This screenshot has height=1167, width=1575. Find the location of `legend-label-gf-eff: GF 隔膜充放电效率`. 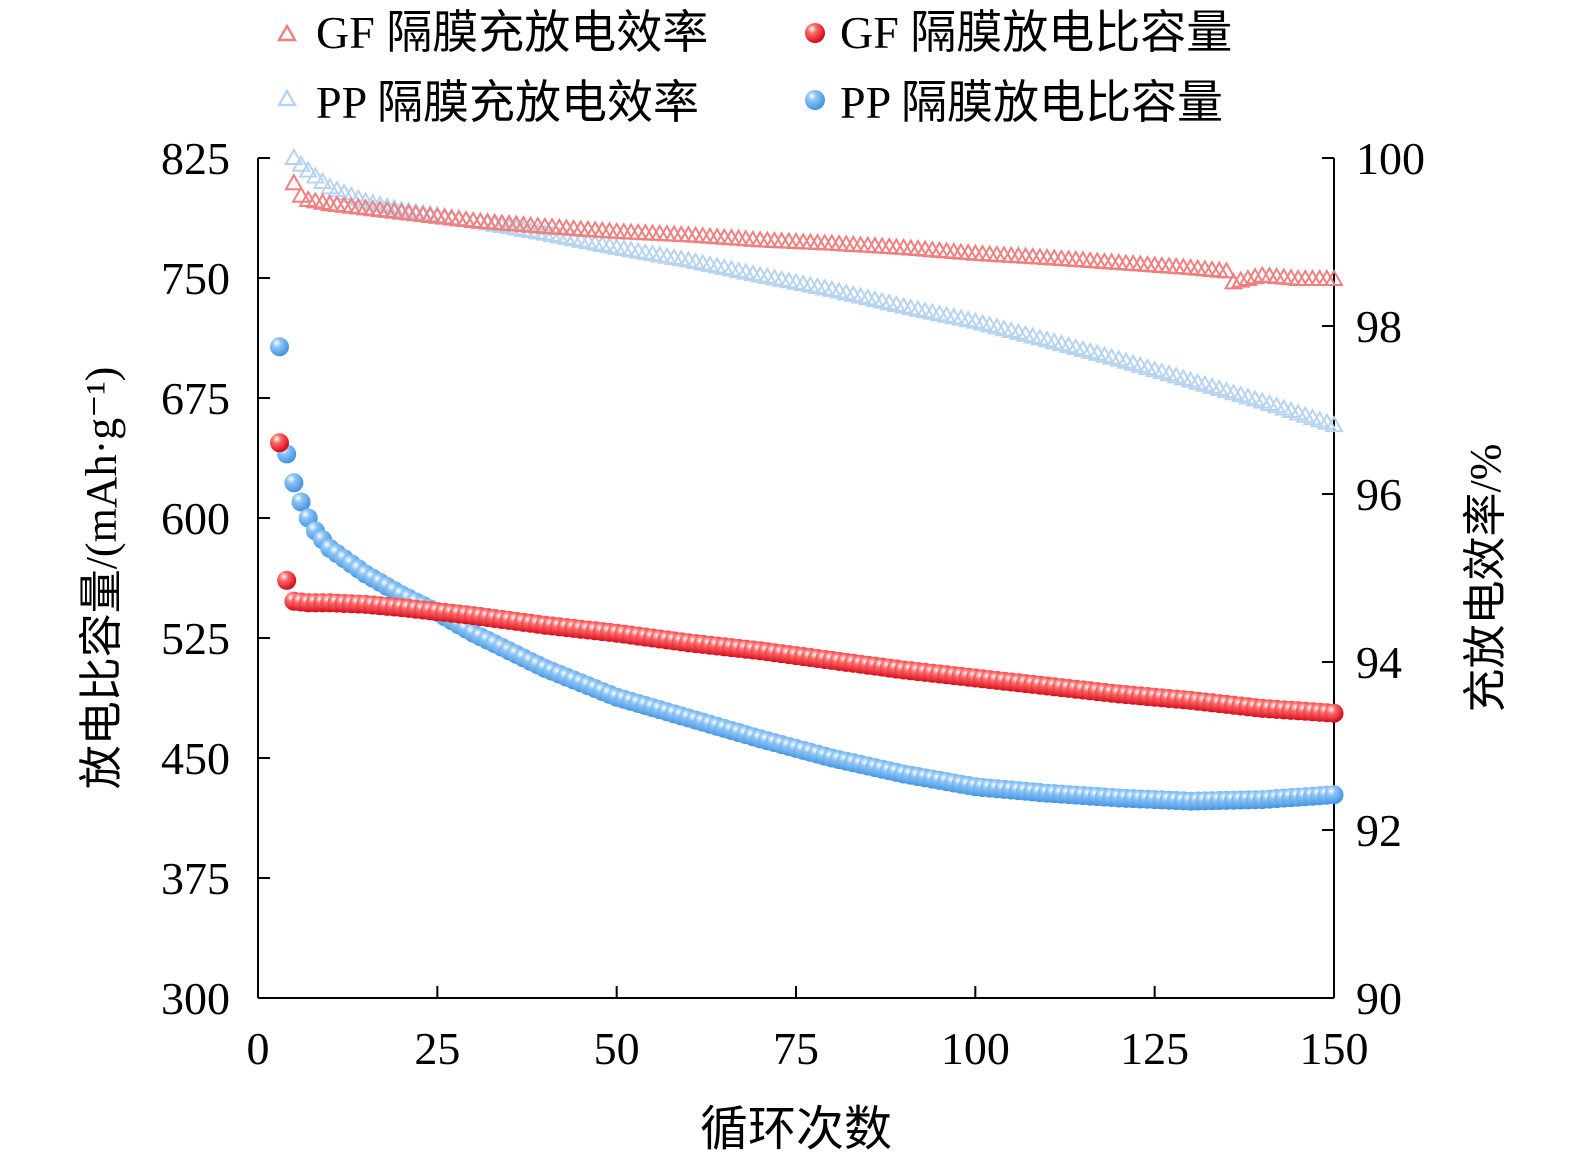

legend-label-gf-eff: GF 隔膜充放电效率 is located at coordinates (512, 32).